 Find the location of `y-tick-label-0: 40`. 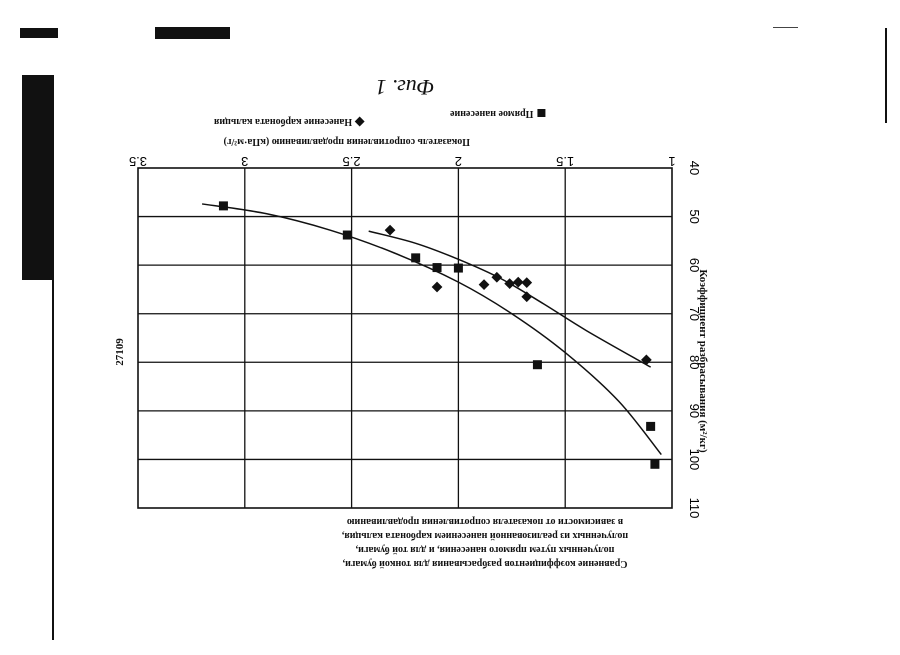

y-tick-label-0: 40 is located at coordinates (694, 168).